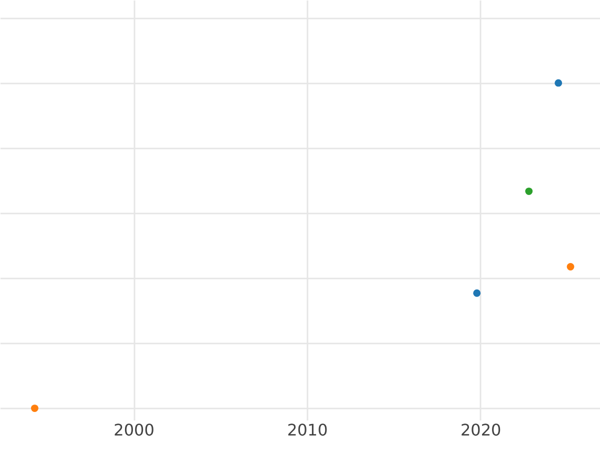  Describe the element at coordinates (307, 430) in the screenshot. I see `x-tick-label: 2010` at that location.